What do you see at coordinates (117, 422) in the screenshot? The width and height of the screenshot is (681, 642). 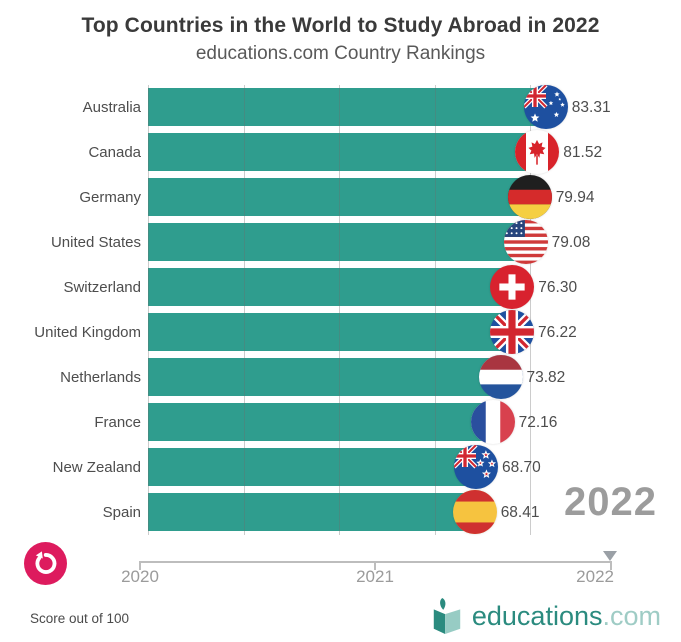 I see `country-label: France` at bounding box center [117, 422].